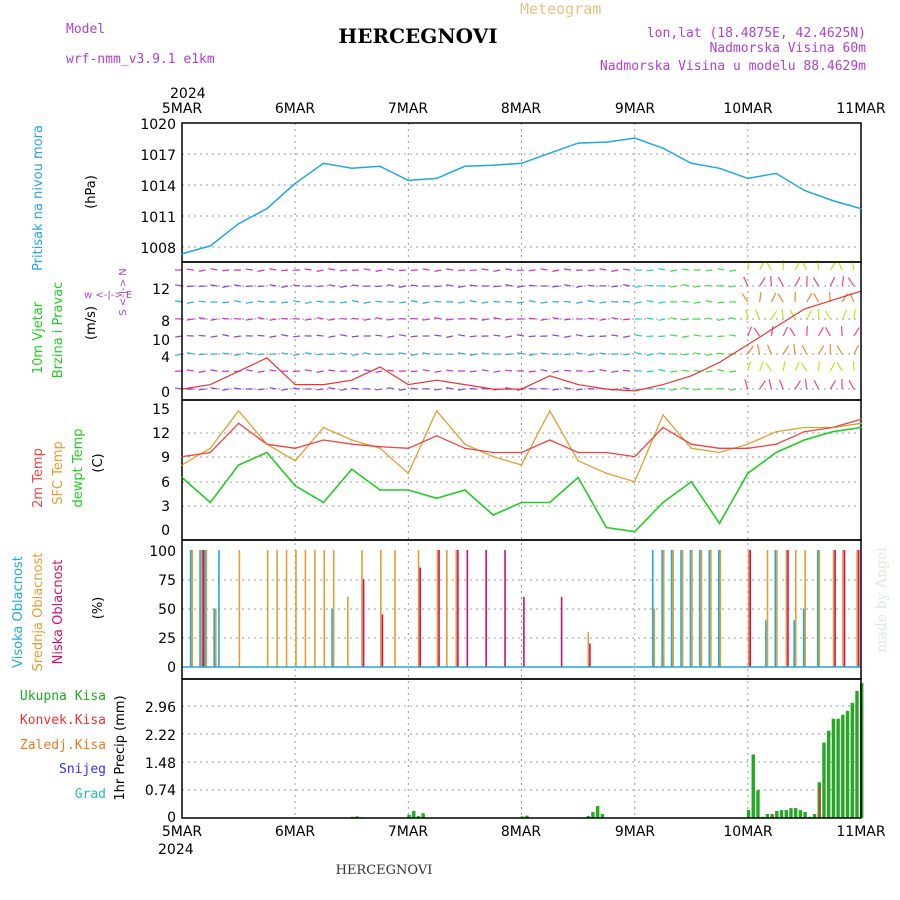  I want to click on temp-2m-point, so click(748, 448).